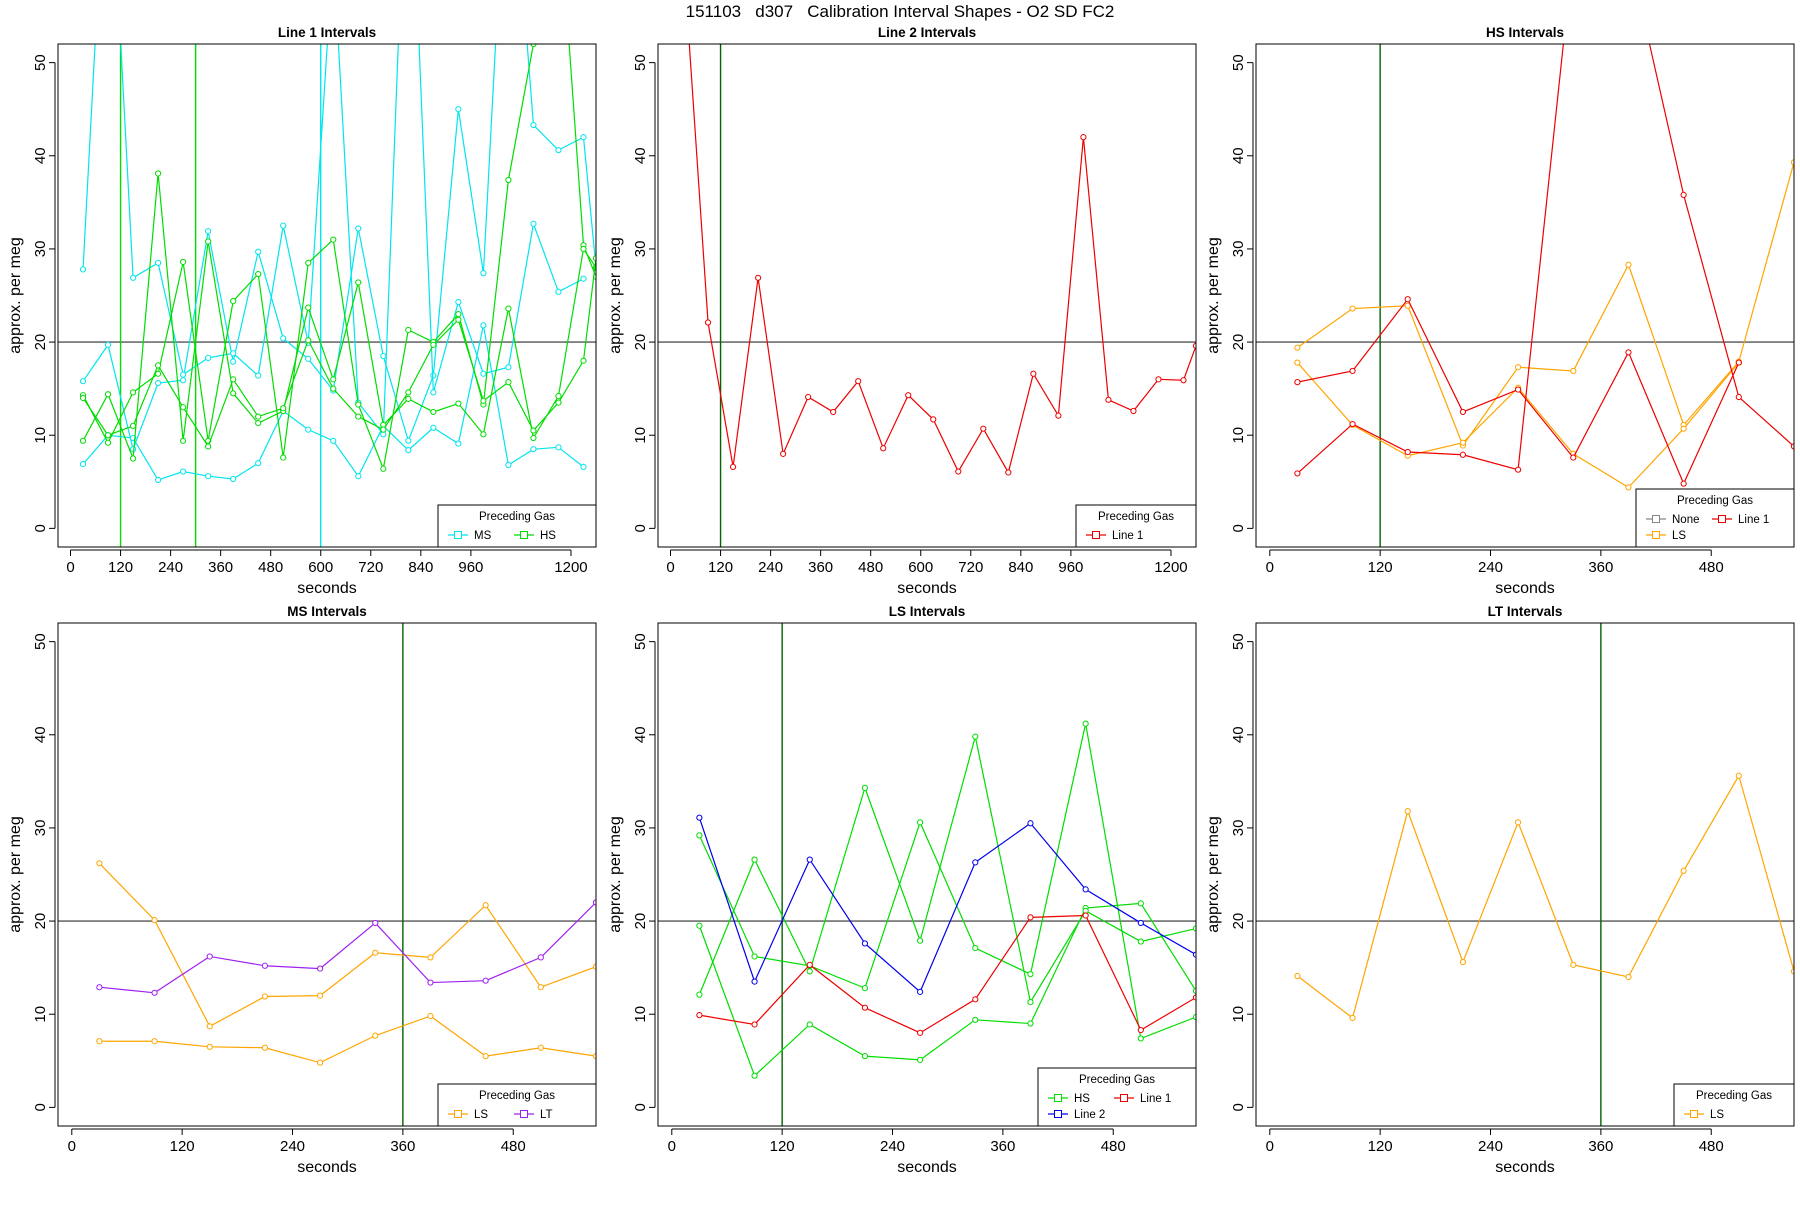  Describe the element at coordinates (170, 567) in the screenshot. I see `x-tick-label: 240` at that location.